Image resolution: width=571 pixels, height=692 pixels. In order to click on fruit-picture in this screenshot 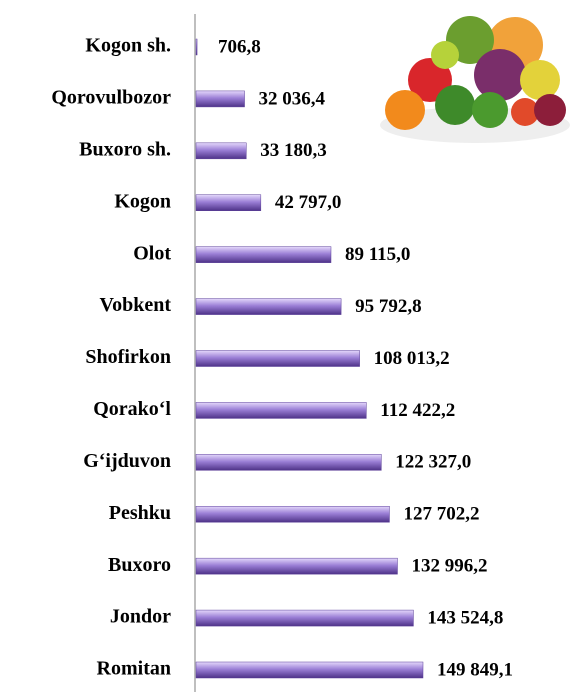, I will do `click(475, 79)`.